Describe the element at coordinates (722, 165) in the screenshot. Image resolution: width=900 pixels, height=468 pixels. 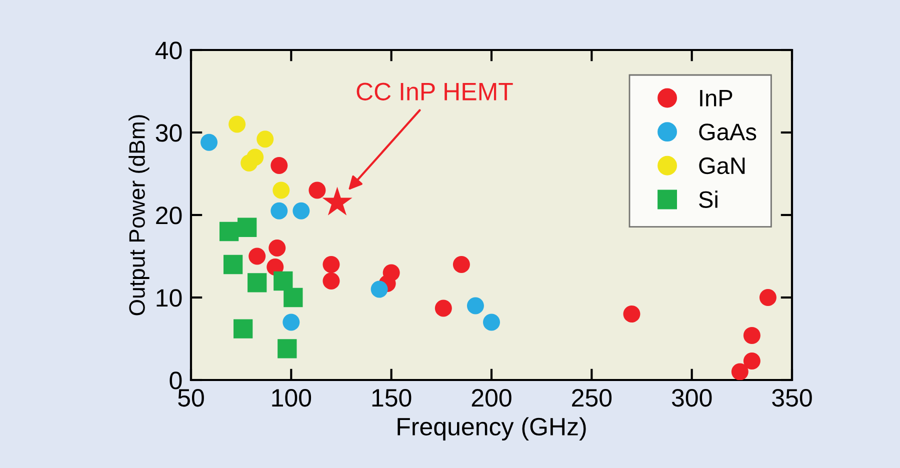
I see `legend-label: GaN` at that location.